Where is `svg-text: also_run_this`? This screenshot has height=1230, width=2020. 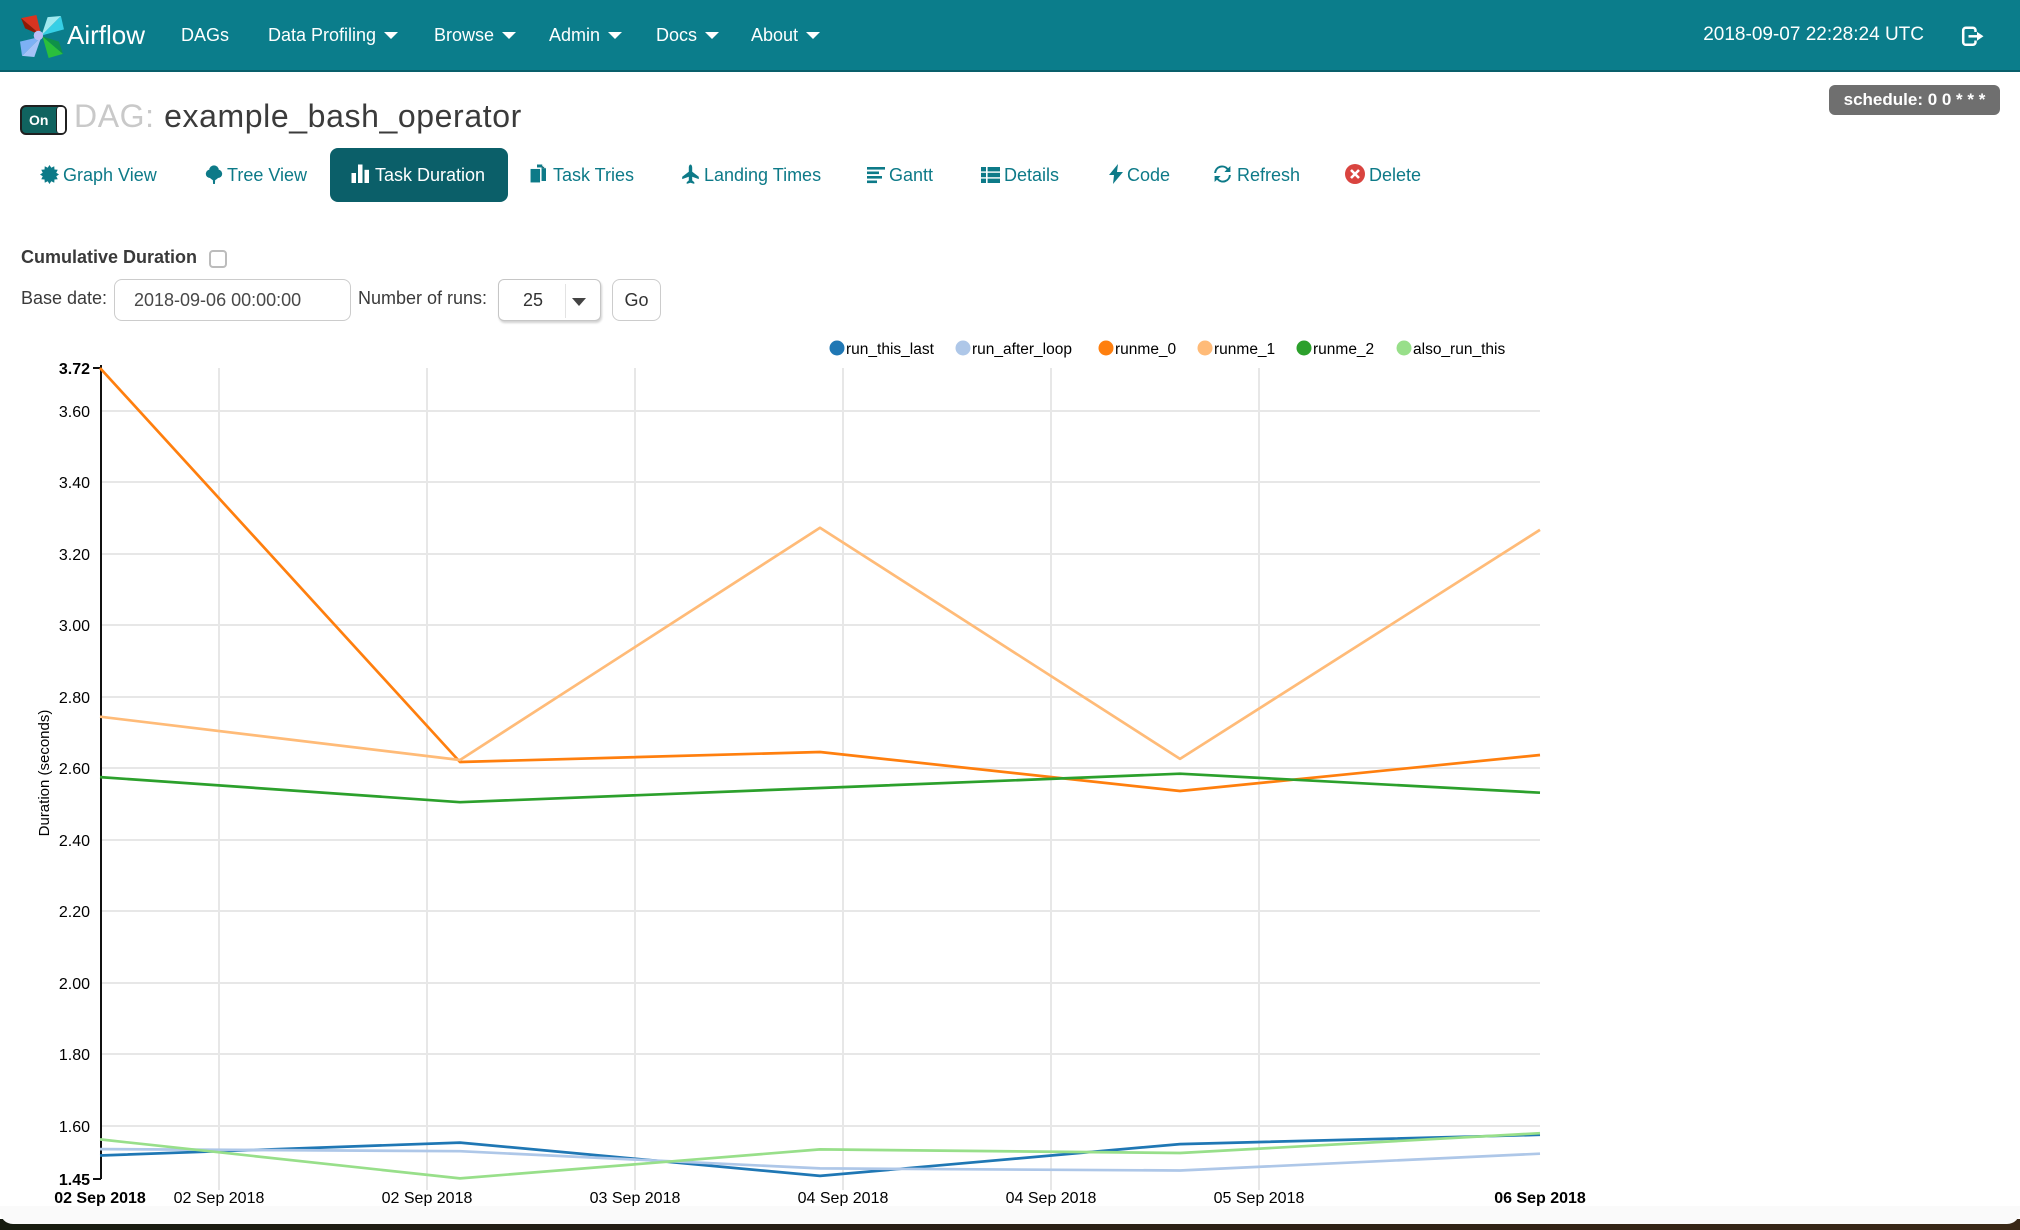 svg-text: also_run_this is located at coordinates (1459, 349).